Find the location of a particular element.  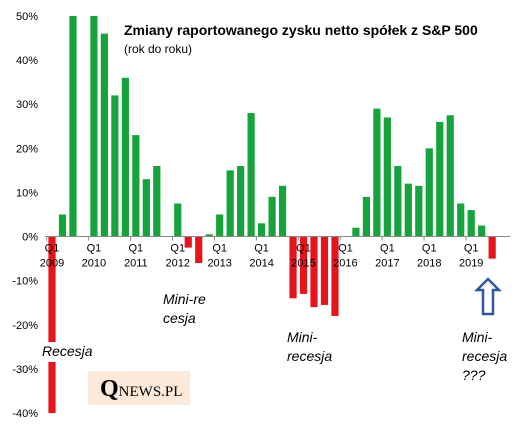

annotation-bg is located at coordinates (65, 352).